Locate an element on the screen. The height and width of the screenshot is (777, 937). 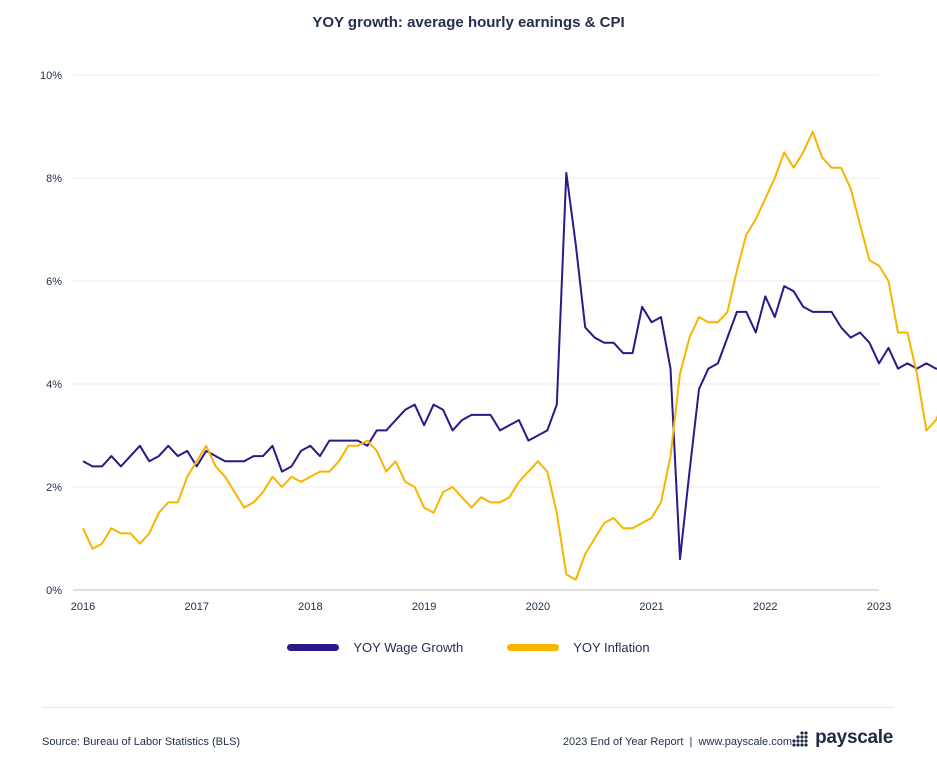
x-tick-label: 2020 is located at coordinates (538, 607).